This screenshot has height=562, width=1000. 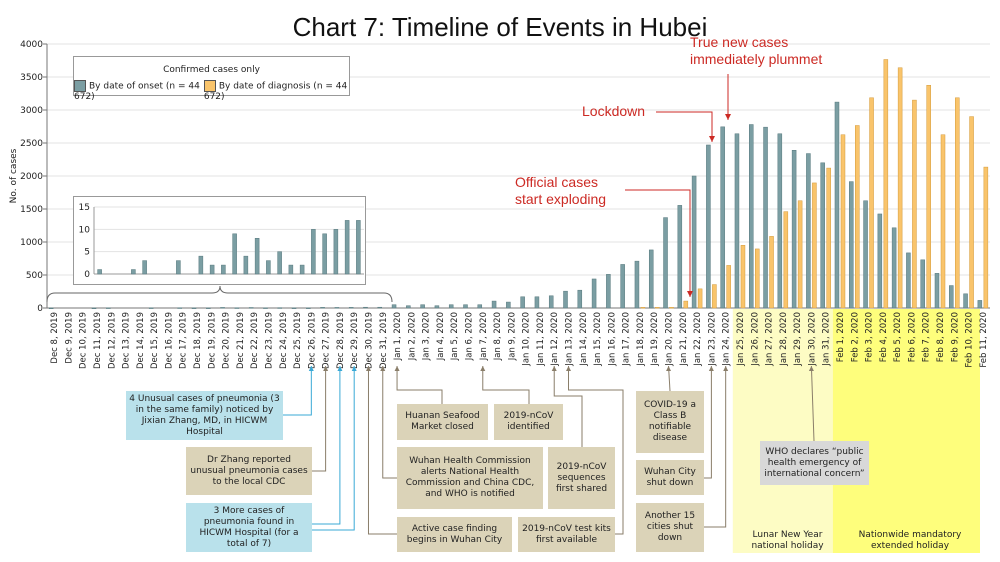 I want to click on x-tick-label: Feb 7, 2020, so click(x=927, y=337).